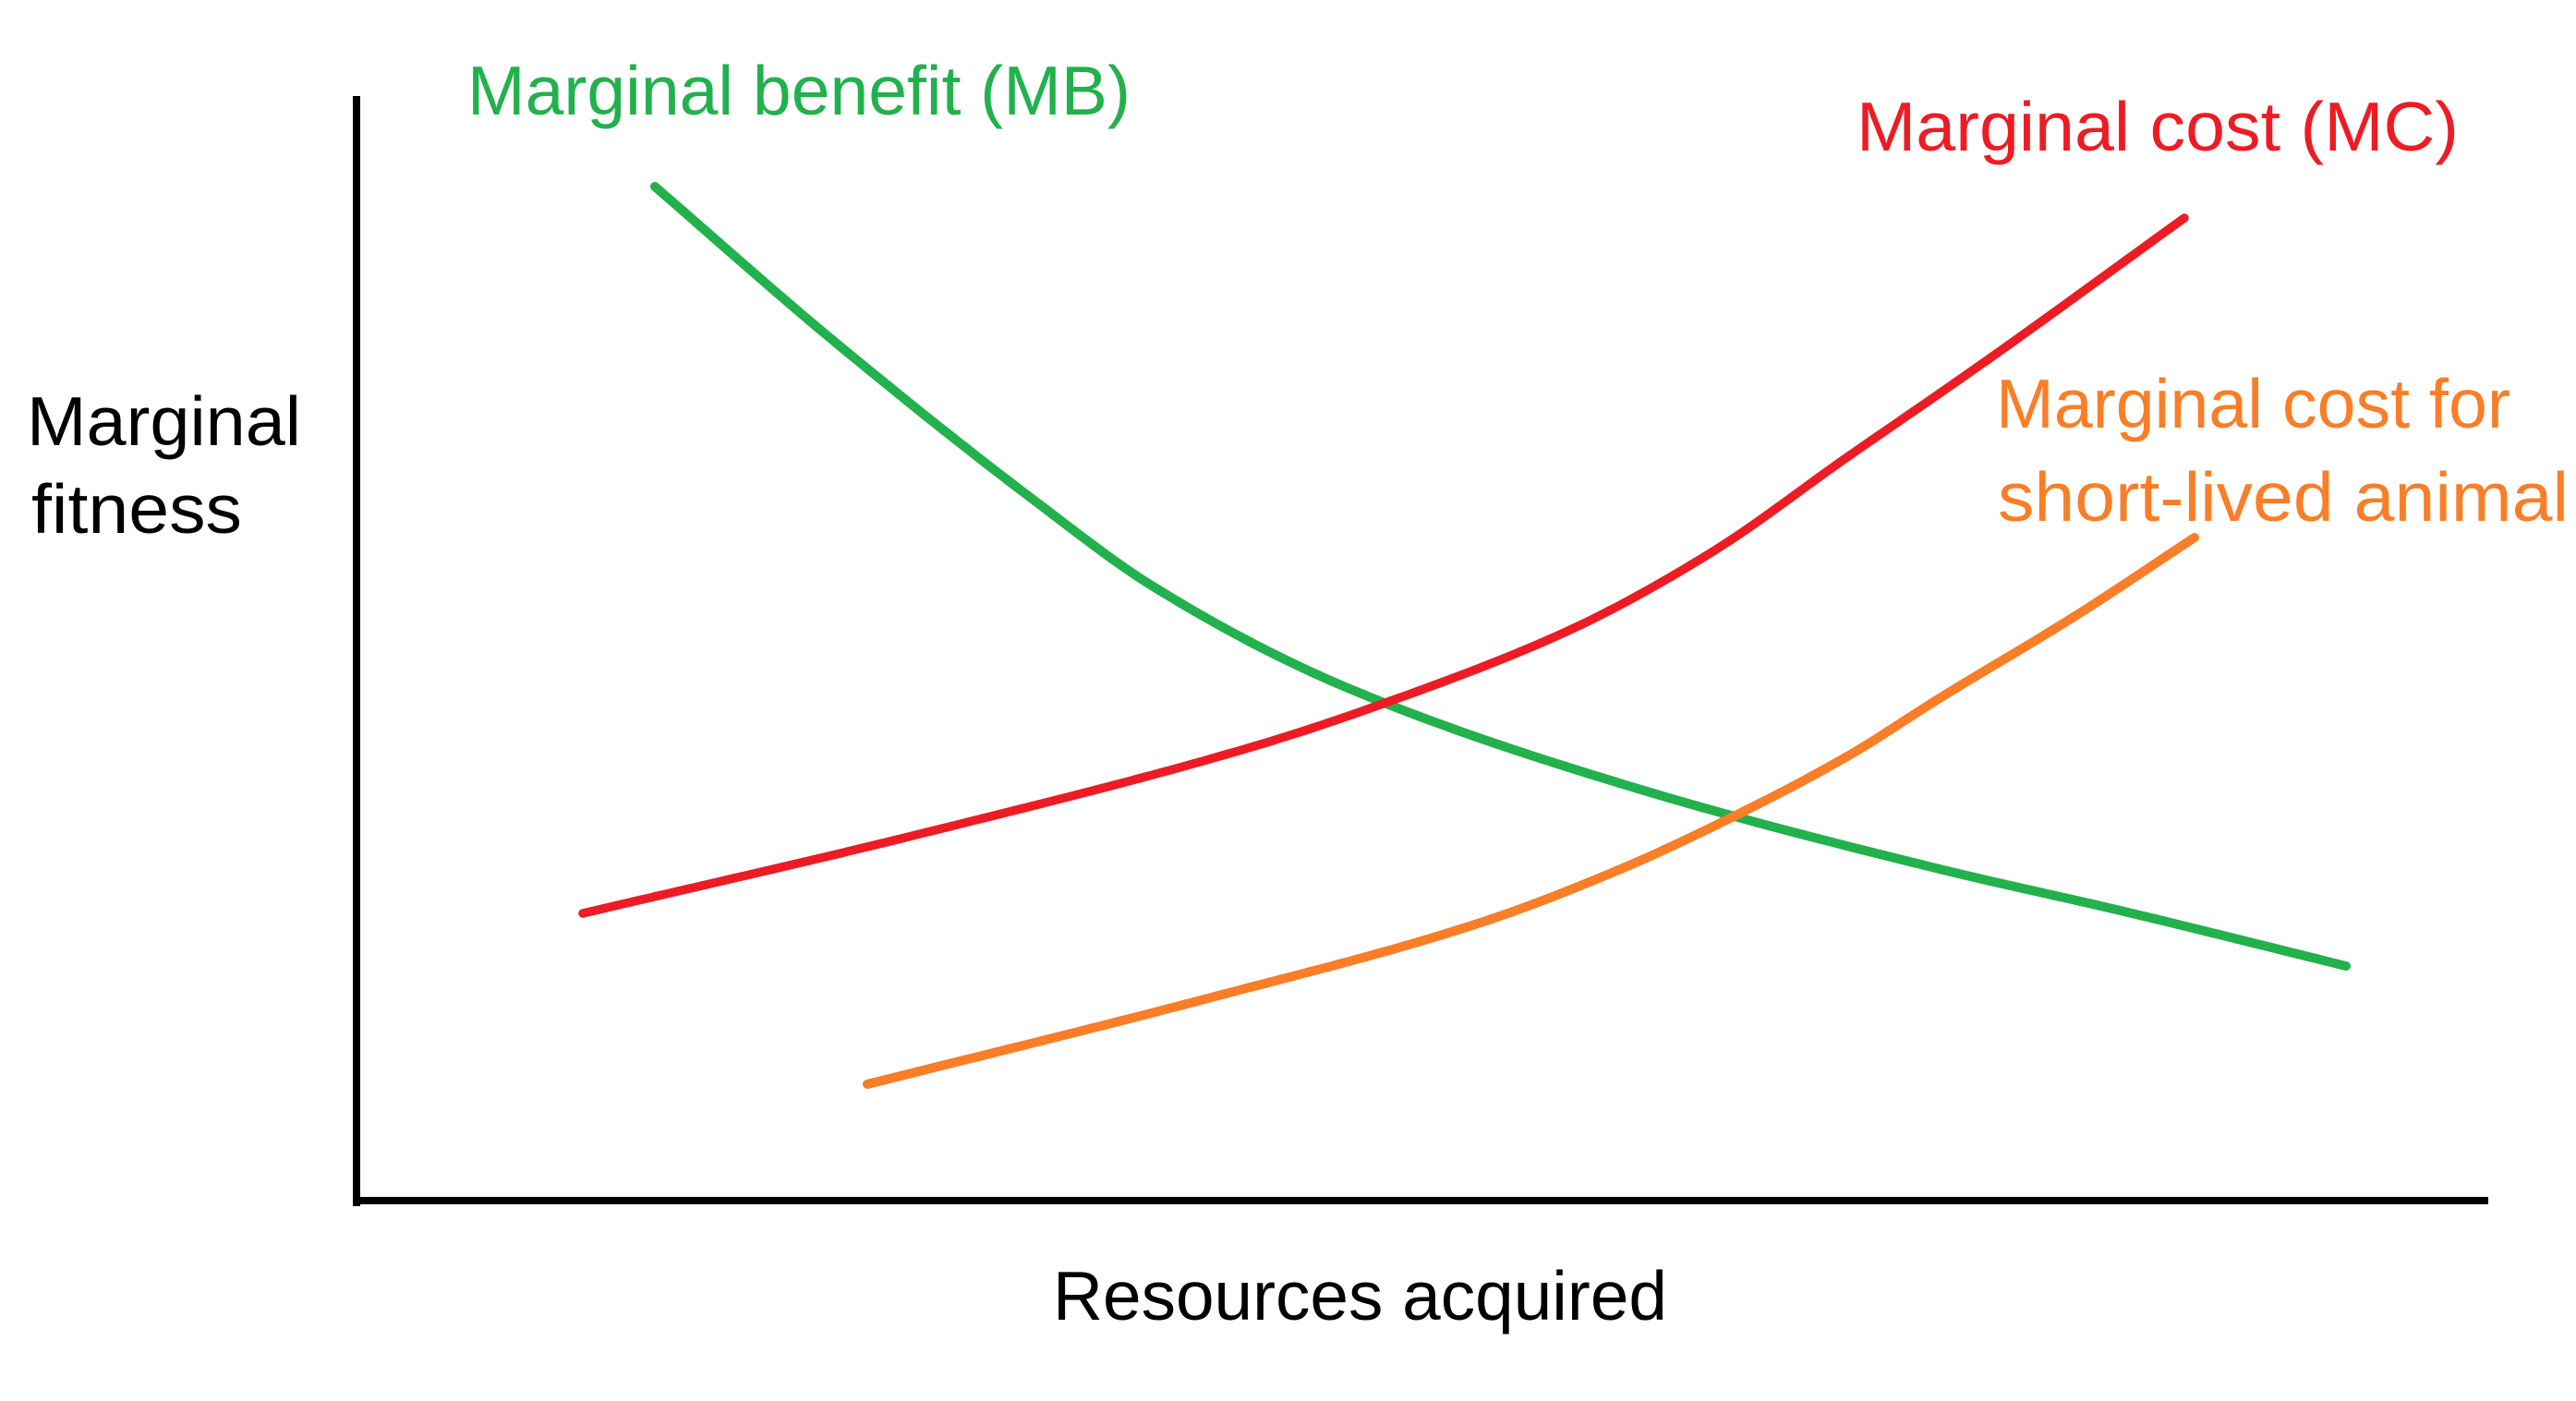  What do you see at coordinates (799, 90) in the screenshot?
I see `svg-text: Marginal benefit (MB)` at bounding box center [799, 90].